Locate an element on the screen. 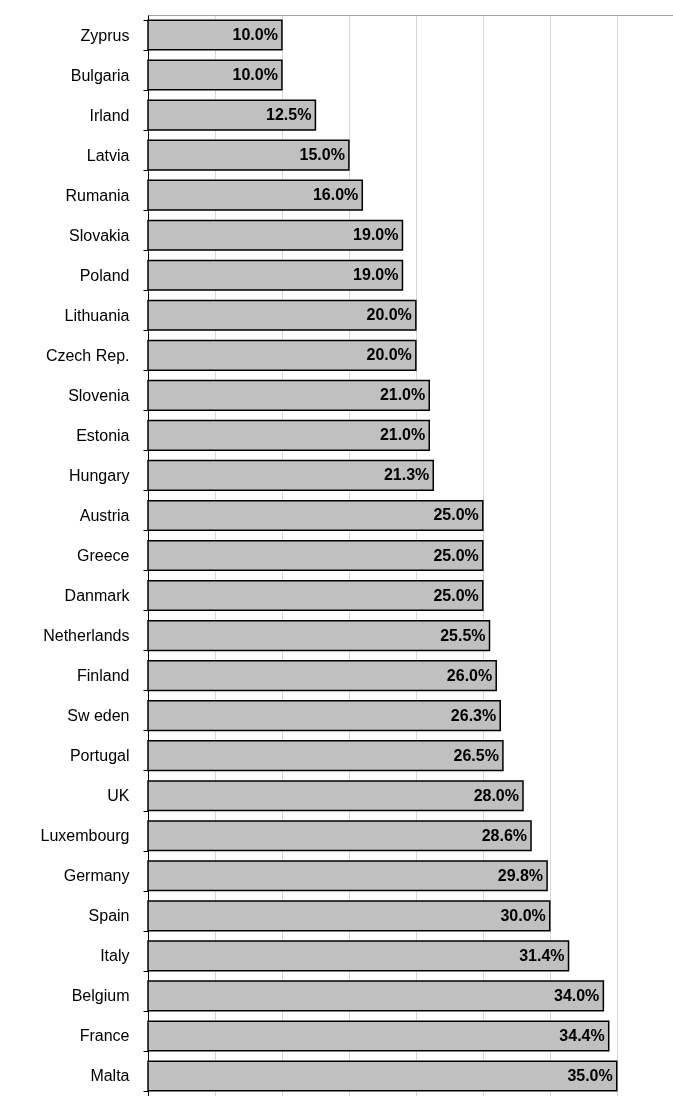 The height and width of the screenshot is (1096, 673). data-label: 26.0% is located at coordinates (469, 675).